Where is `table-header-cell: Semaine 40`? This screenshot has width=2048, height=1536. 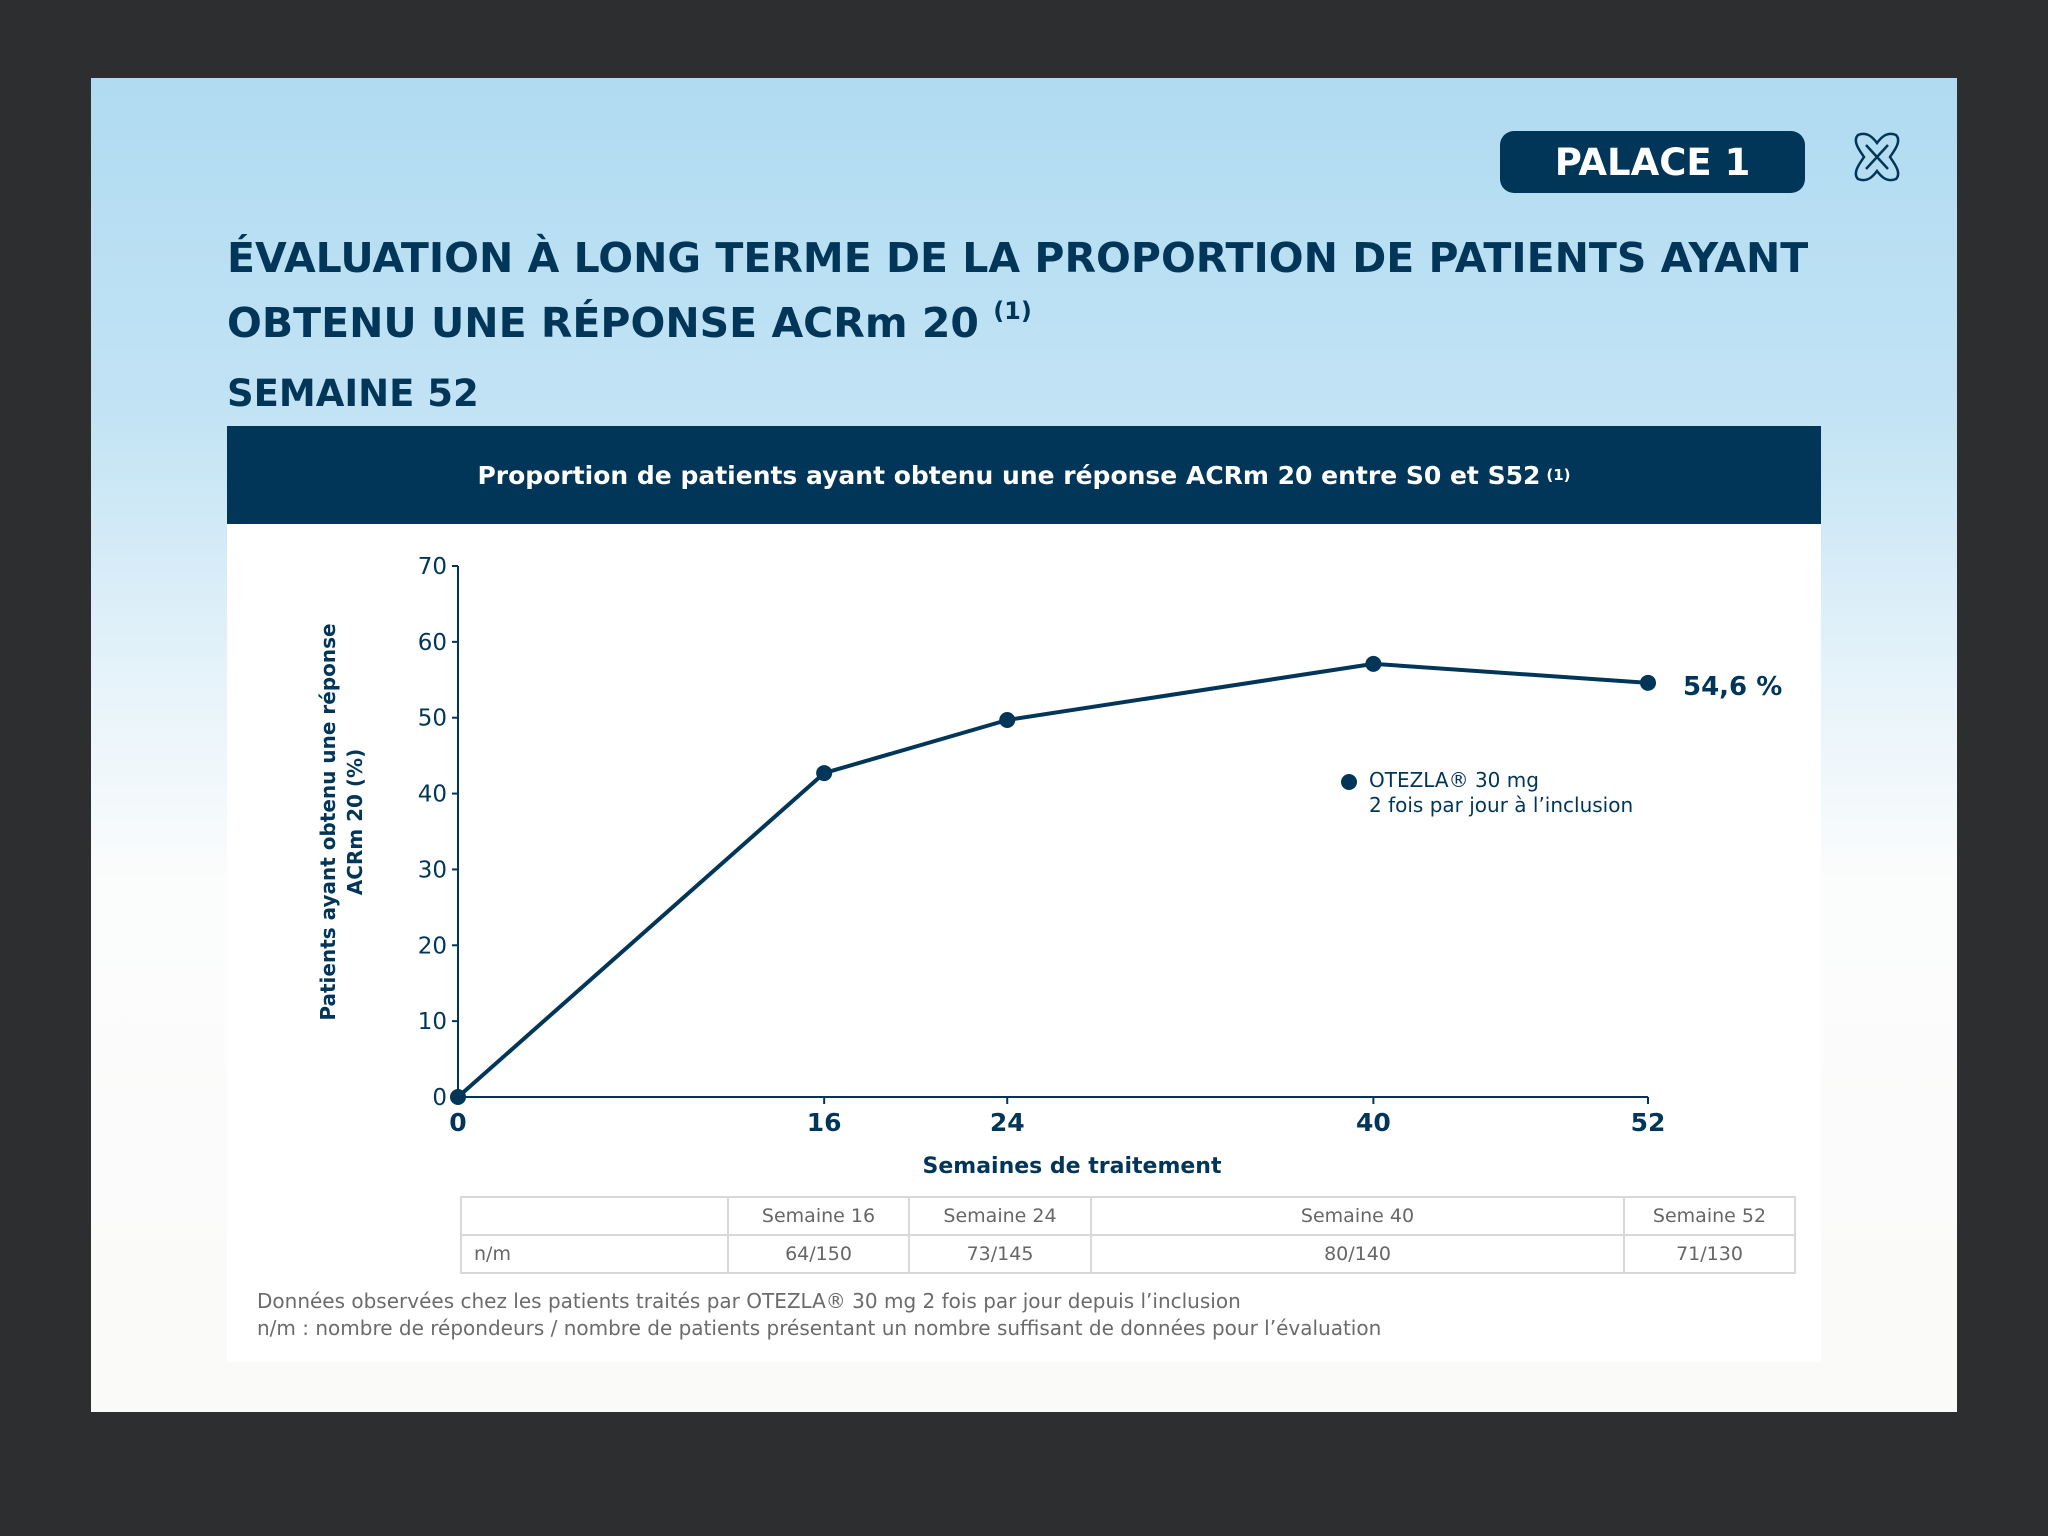
table-header-cell: Semaine 40 is located at coordinates (1357, 1216).